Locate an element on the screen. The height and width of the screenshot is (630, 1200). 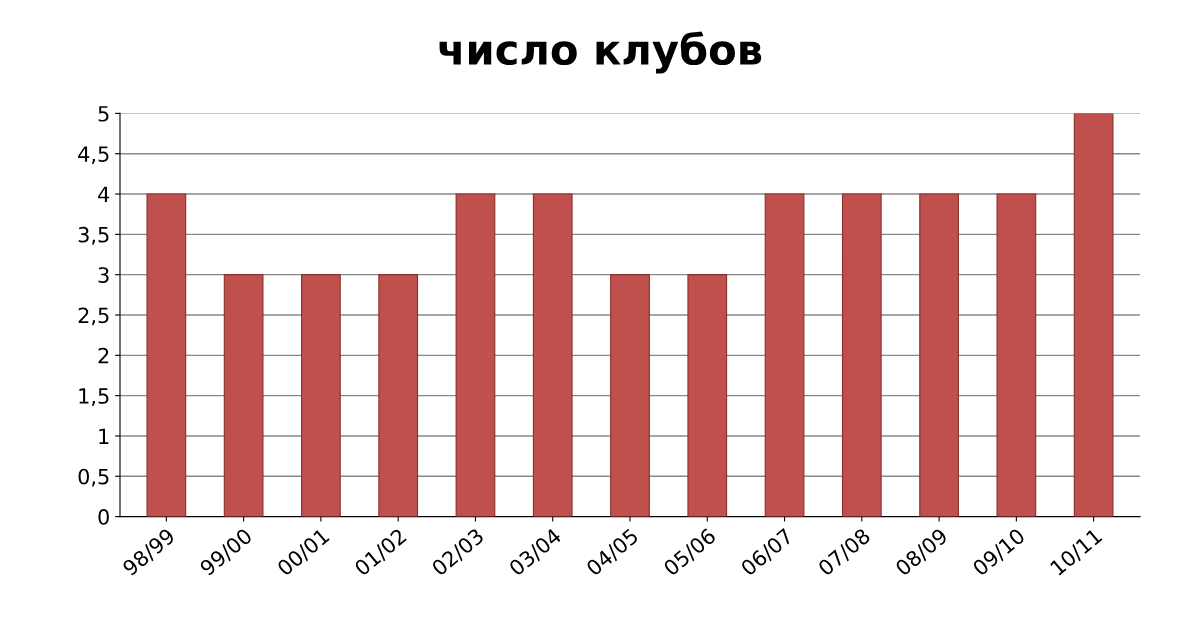
y-tick-label: 2,5 is located at coordinates (93, 316).